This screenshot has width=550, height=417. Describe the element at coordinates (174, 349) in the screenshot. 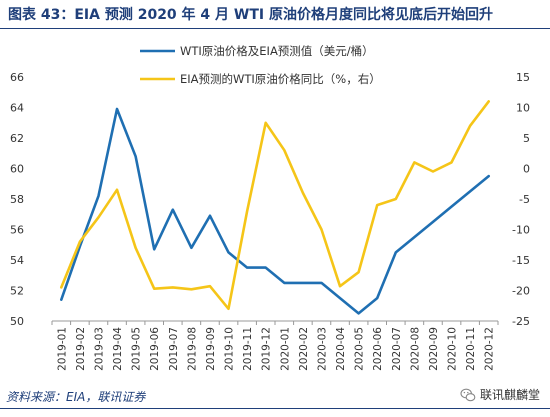

I see `x-tick-label: 2019-07` at that location.